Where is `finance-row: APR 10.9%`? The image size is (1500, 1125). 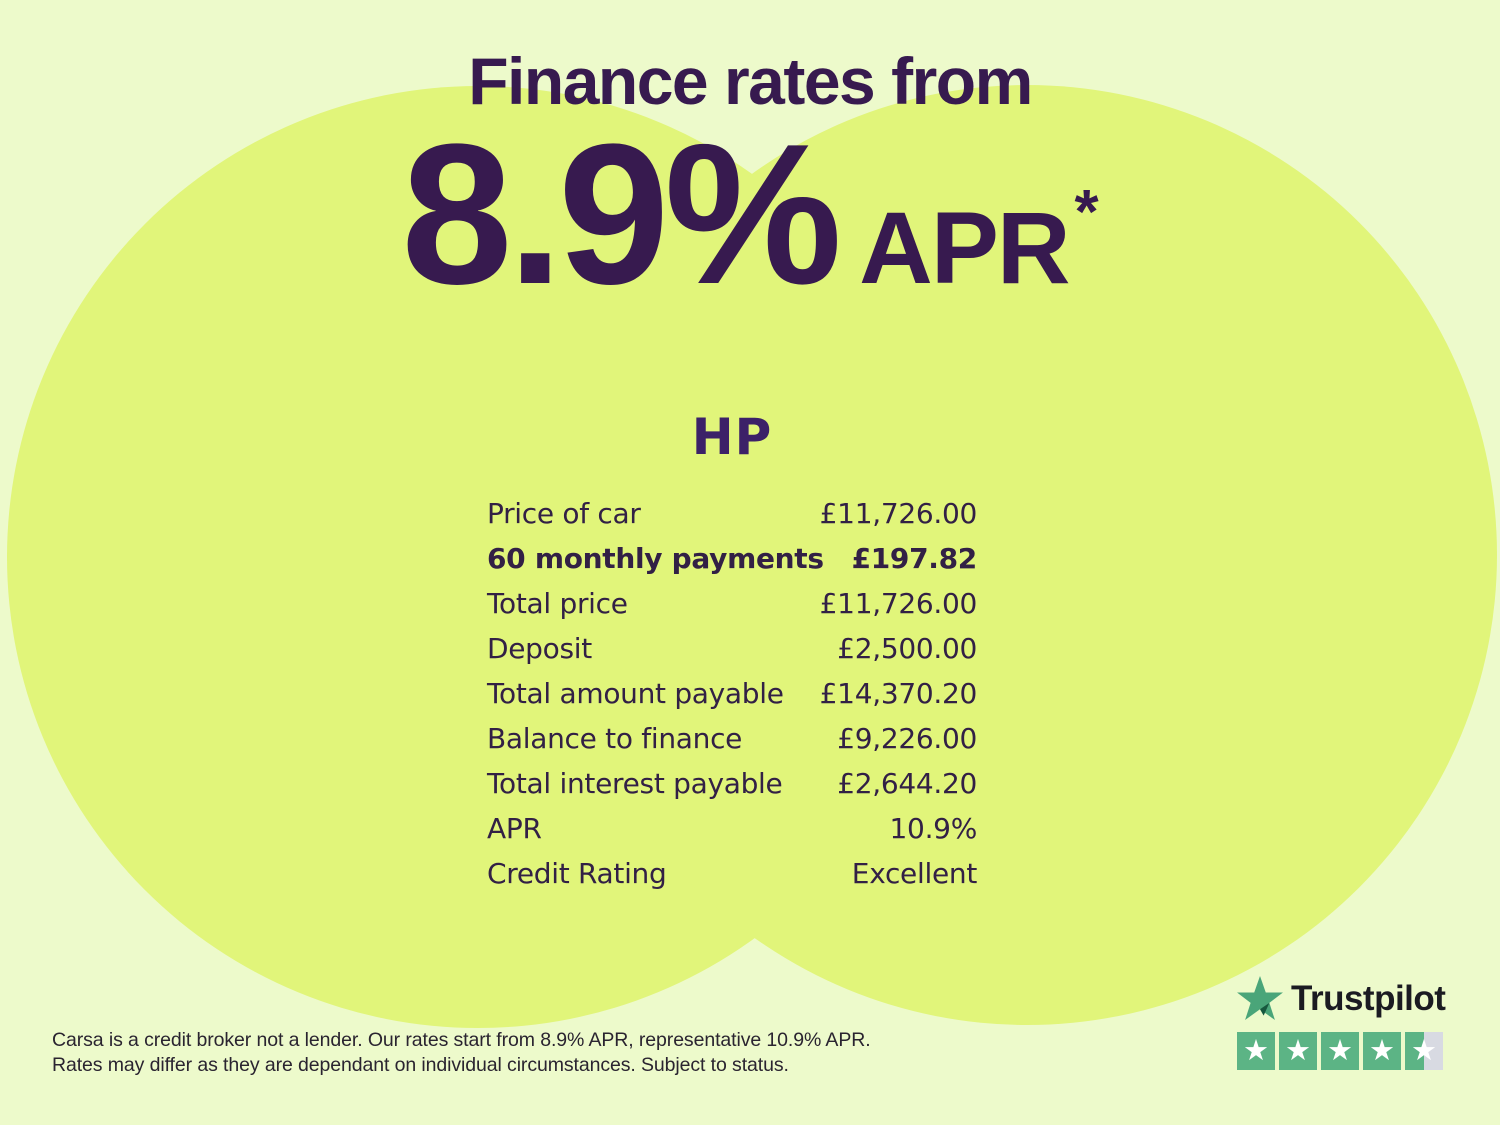 finance-row: APR 10.9% is located at coordinates (732, 828).